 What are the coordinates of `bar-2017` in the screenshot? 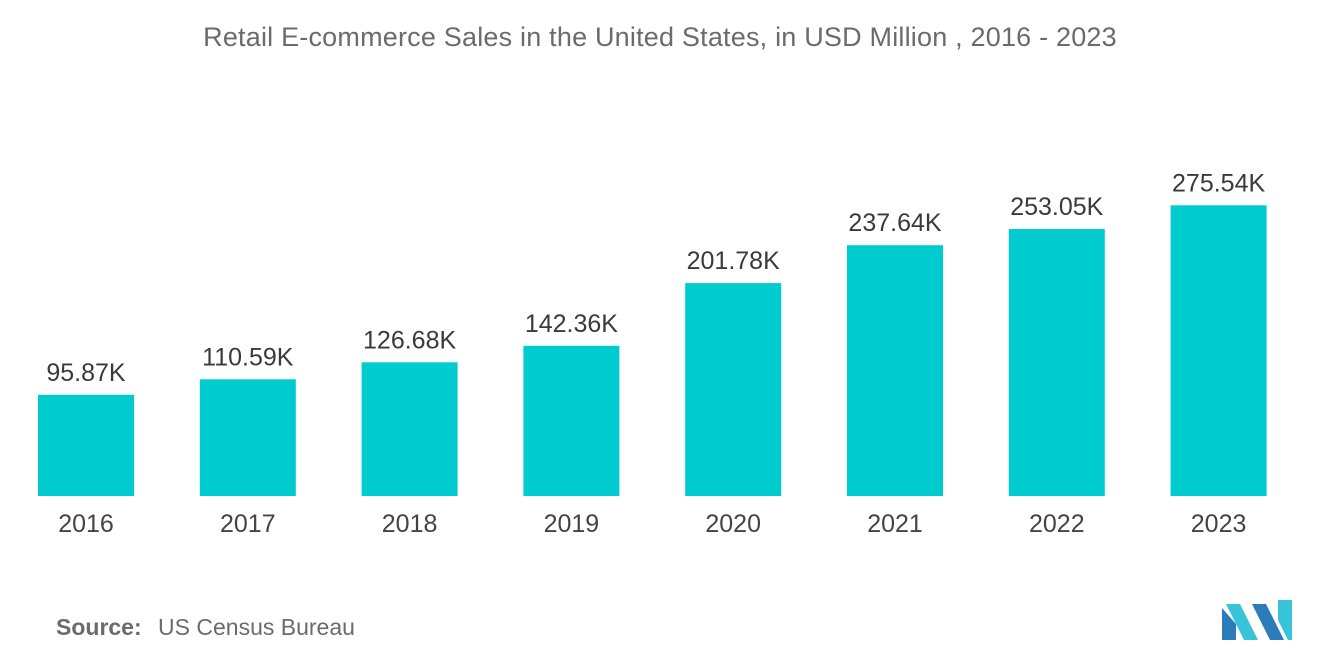 It's located at (247, 437).